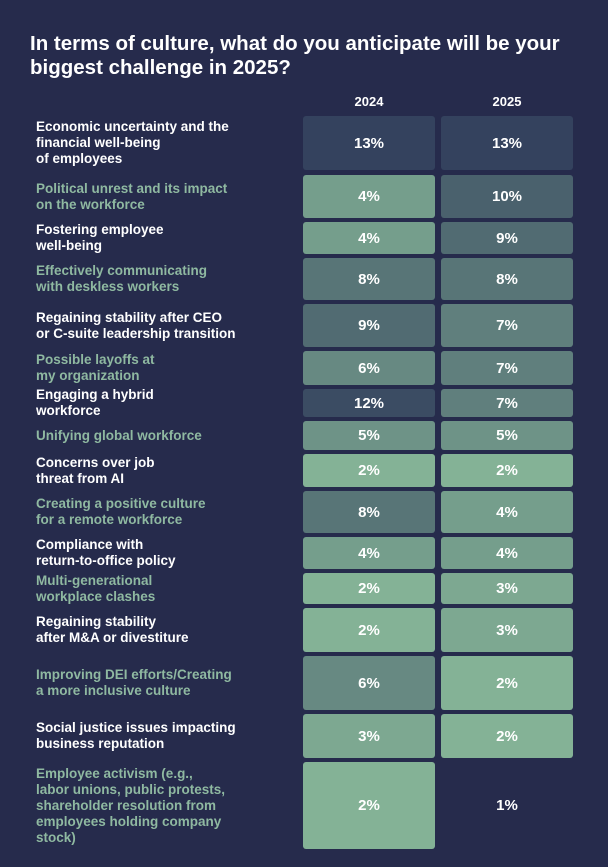 This screenshot has width=608, height=867. Describe the element at coordinates (80, 478) in the screenshot. I see `row-label-line: threat from AI` at that location.